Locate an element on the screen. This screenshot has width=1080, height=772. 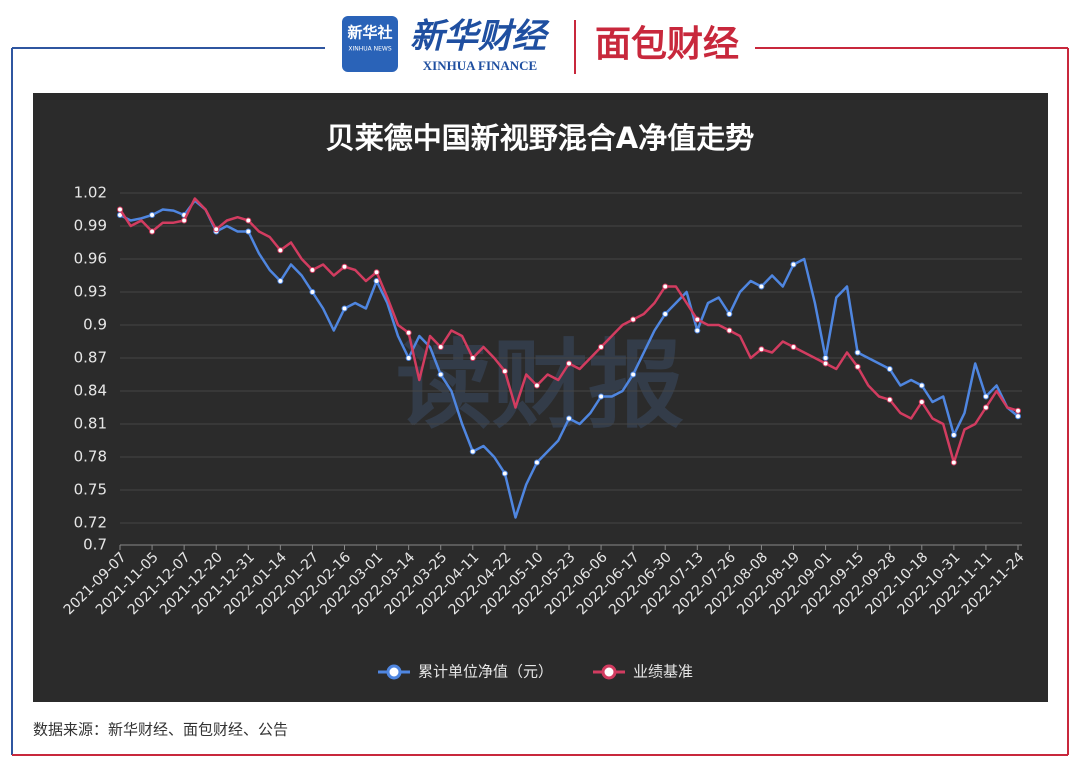
chart-title: 贝莱德中国新视野混合A净值走势 is located at coordinates (540, 138).